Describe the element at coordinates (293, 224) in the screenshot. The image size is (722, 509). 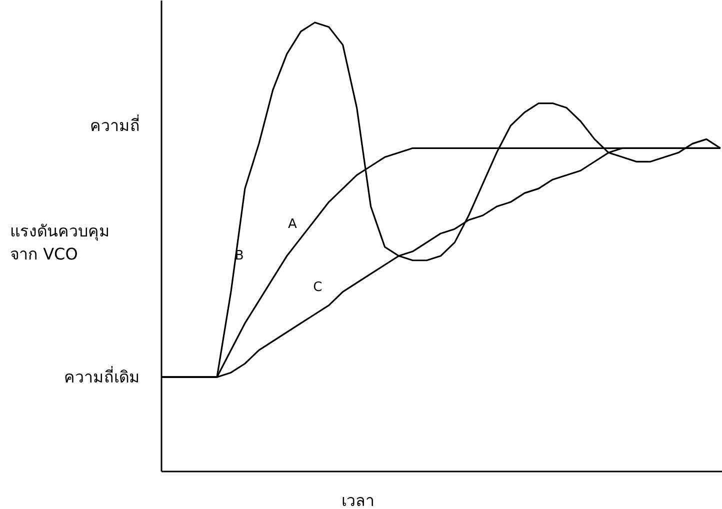
I see `series-label: A` at that location.